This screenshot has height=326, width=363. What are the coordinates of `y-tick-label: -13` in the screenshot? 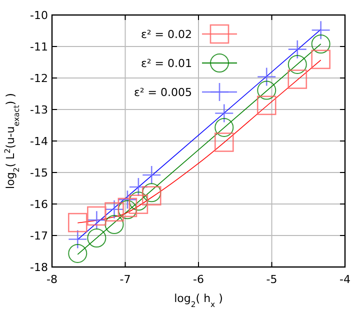 It's located at (39, 110).